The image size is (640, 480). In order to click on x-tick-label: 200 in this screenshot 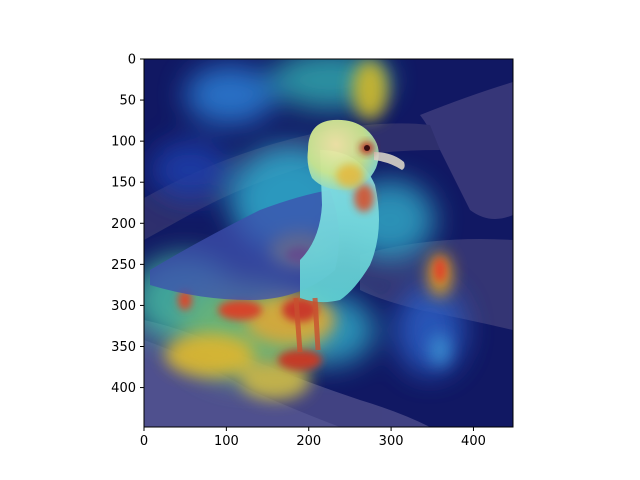, I will do `click(308, 441)`.